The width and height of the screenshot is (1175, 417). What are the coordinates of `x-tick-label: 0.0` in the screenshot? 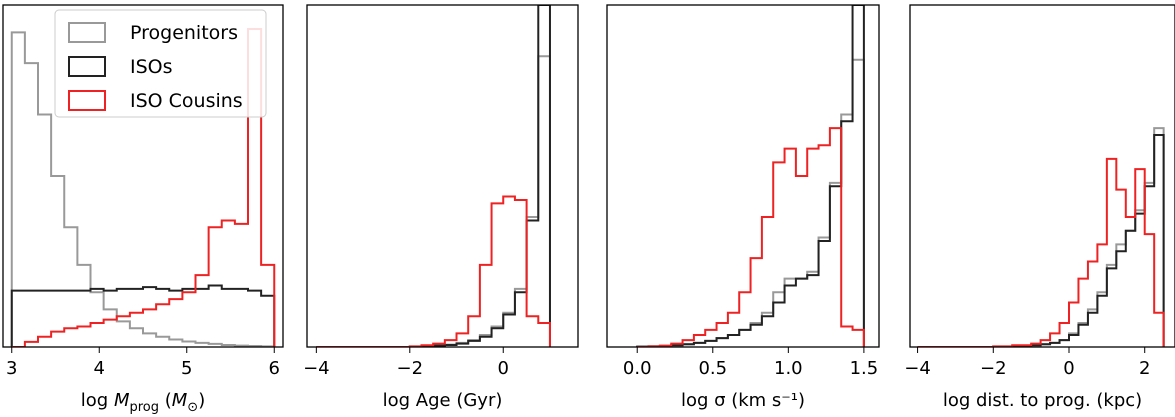 It's located at (637, 368).